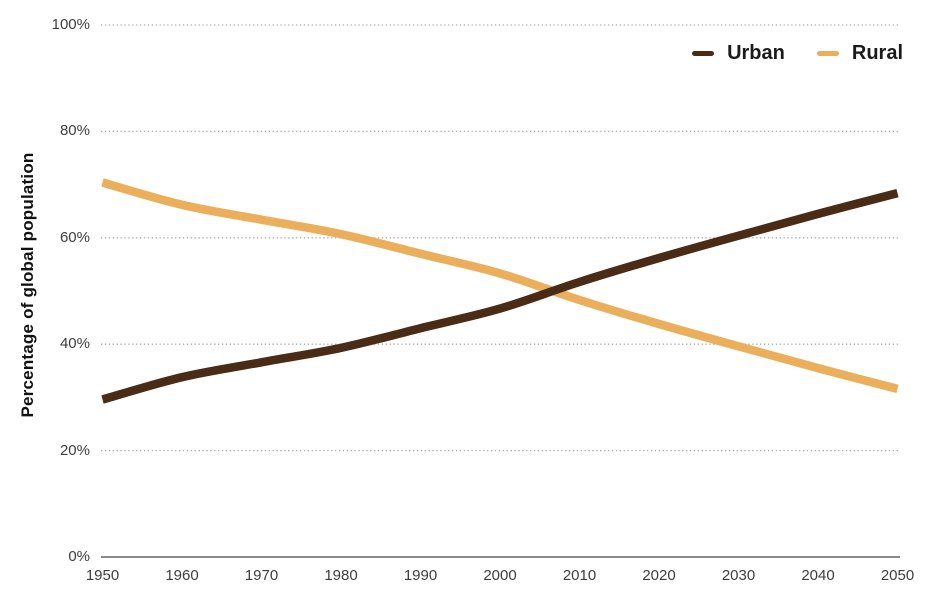  I want to click on x-tick-label: 1970, so click(261, 575).